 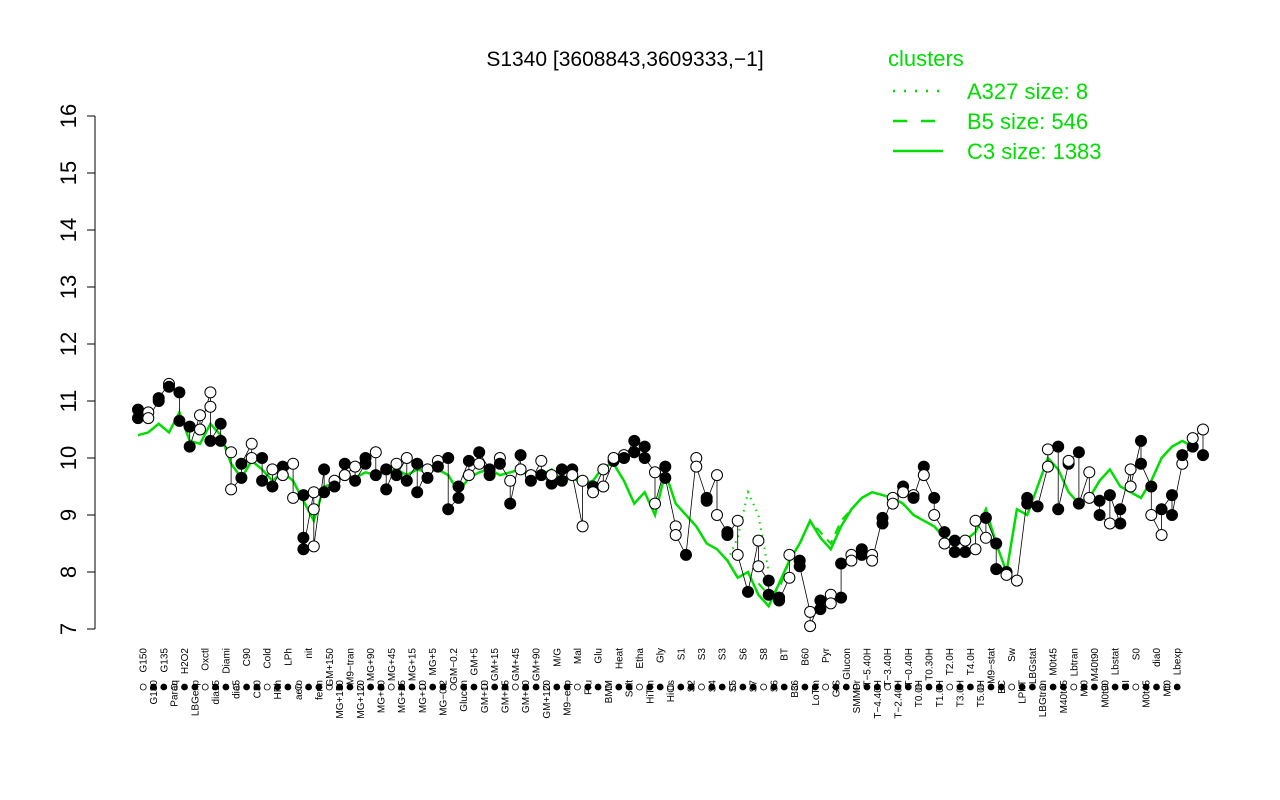 I want to click on y-tick-label: 13, so click(x=68, y=287).